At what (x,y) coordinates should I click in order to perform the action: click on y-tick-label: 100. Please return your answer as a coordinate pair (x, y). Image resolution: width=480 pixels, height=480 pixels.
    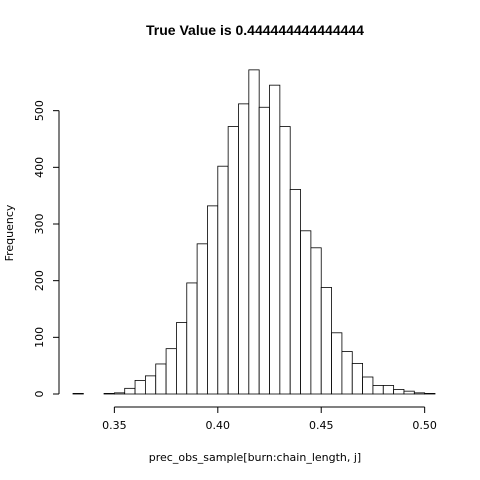
    Looking at the image, I should click on (39, 337).